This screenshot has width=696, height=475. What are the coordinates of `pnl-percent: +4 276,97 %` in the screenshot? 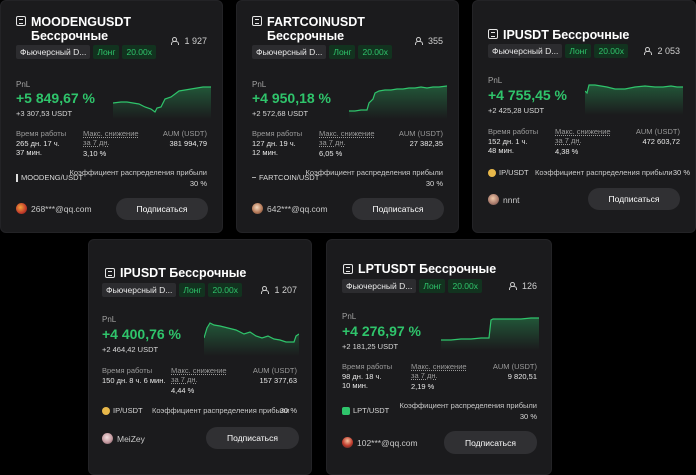 It's located at (382, 331).